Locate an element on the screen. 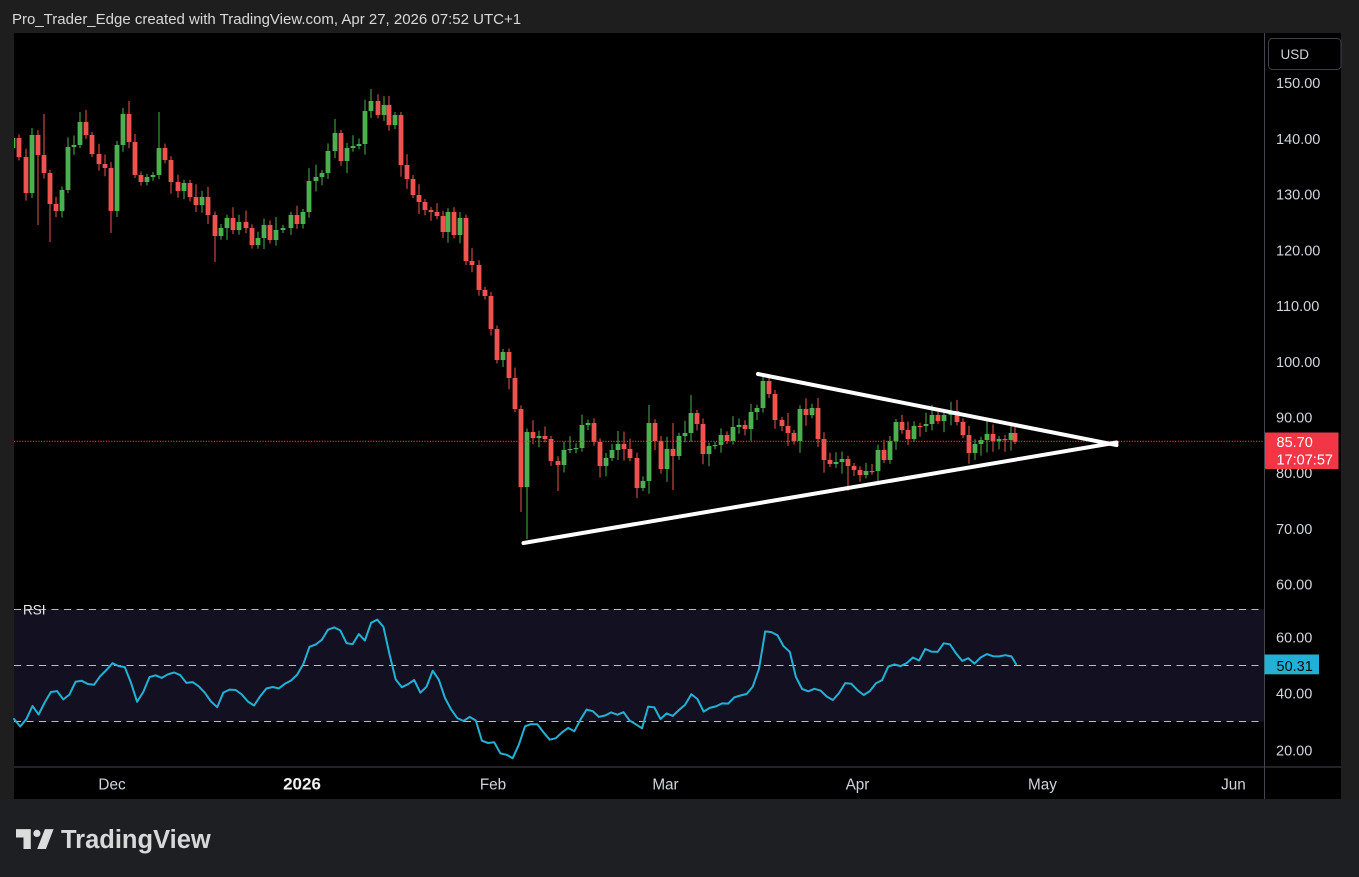 The image size is (1359, 877). svg-text: 120.00 is located at coordinates (1298, 251).